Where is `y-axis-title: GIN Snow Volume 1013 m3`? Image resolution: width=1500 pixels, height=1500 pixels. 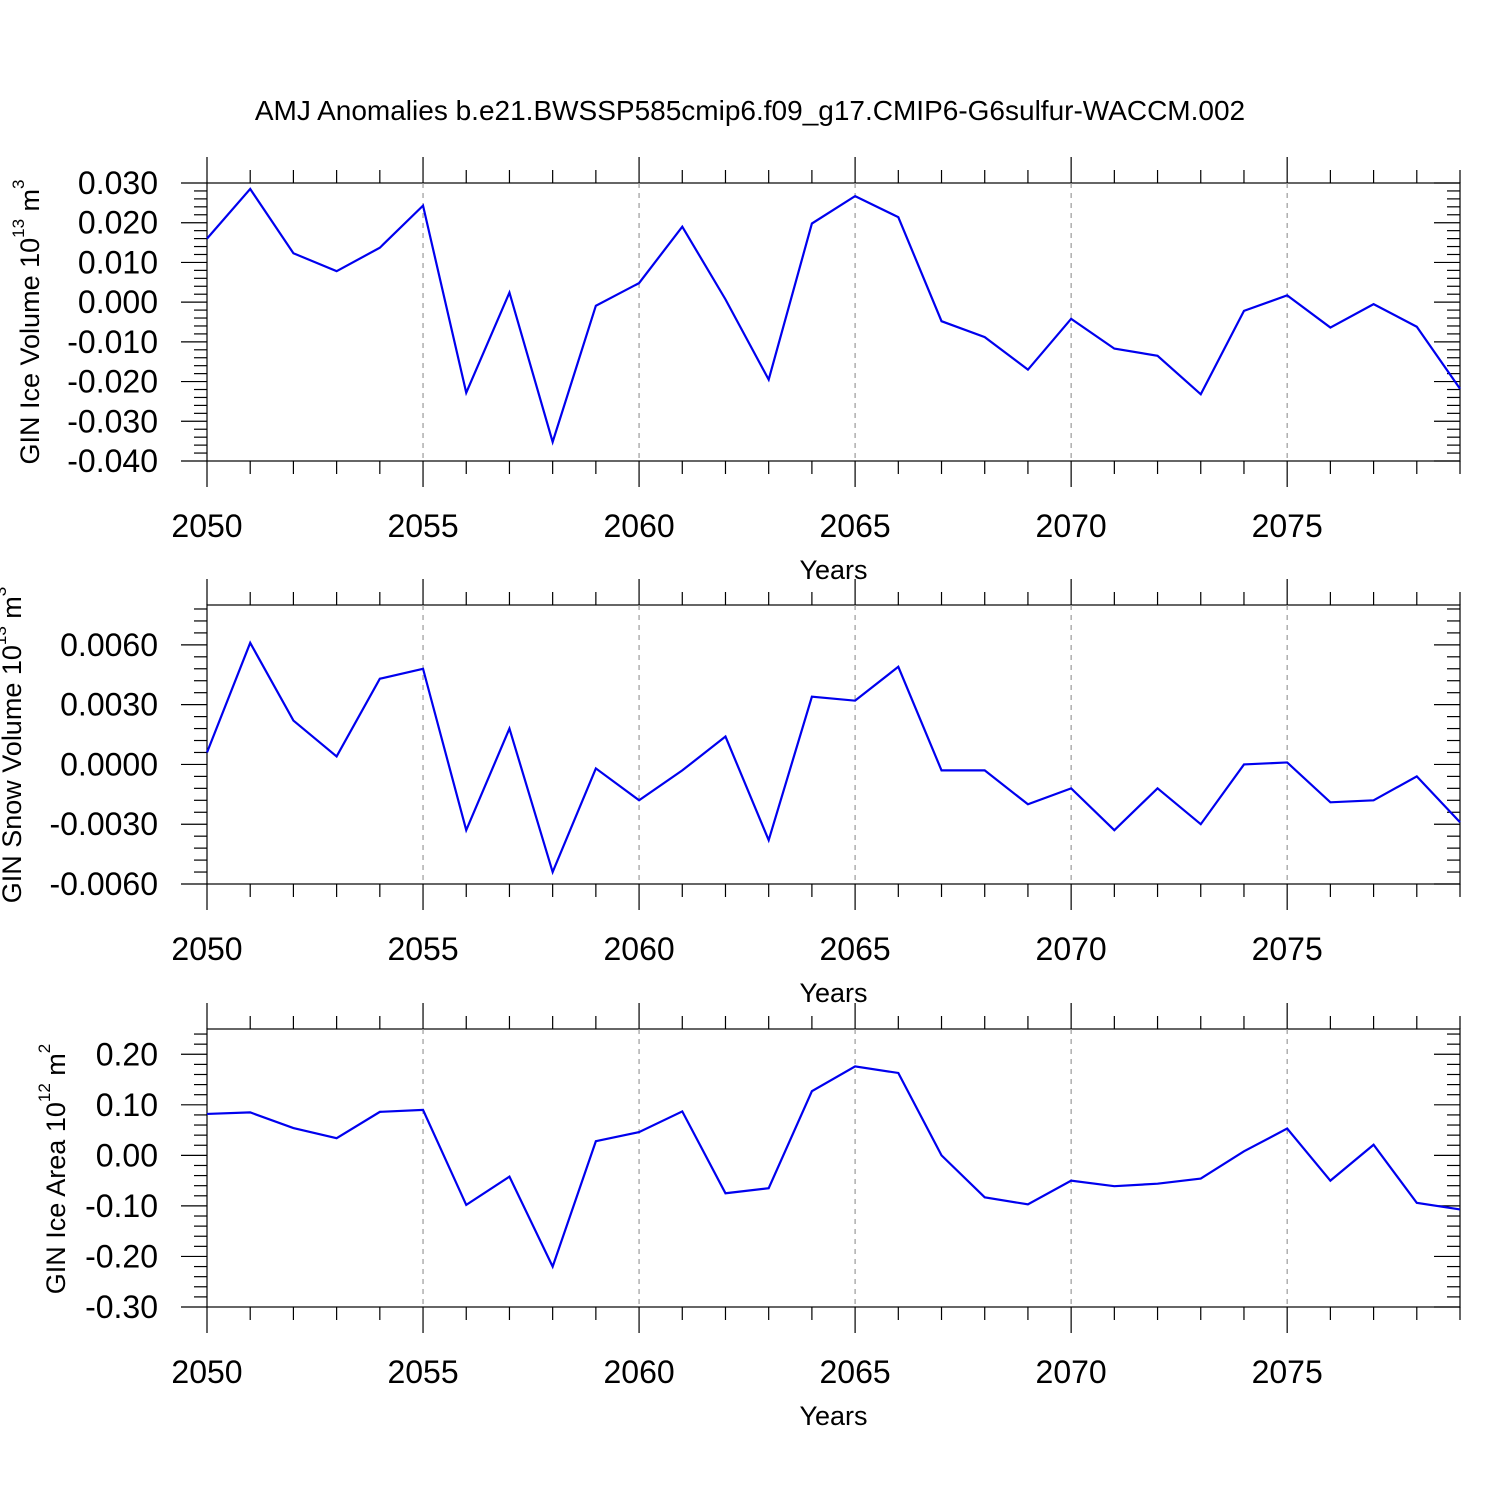 y-axis-title: GIN Snow Volume 1013 m3 is located at coordinates (13, 745).